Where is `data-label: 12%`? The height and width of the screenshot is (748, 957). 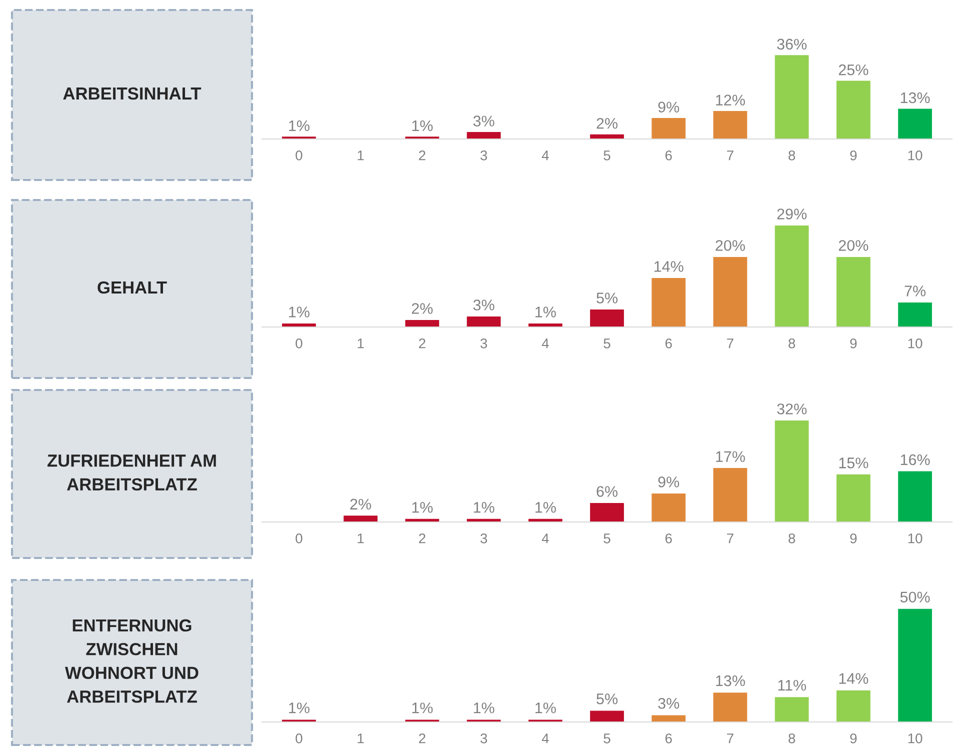
data-label: 12% is located at coordinates (730, 100).